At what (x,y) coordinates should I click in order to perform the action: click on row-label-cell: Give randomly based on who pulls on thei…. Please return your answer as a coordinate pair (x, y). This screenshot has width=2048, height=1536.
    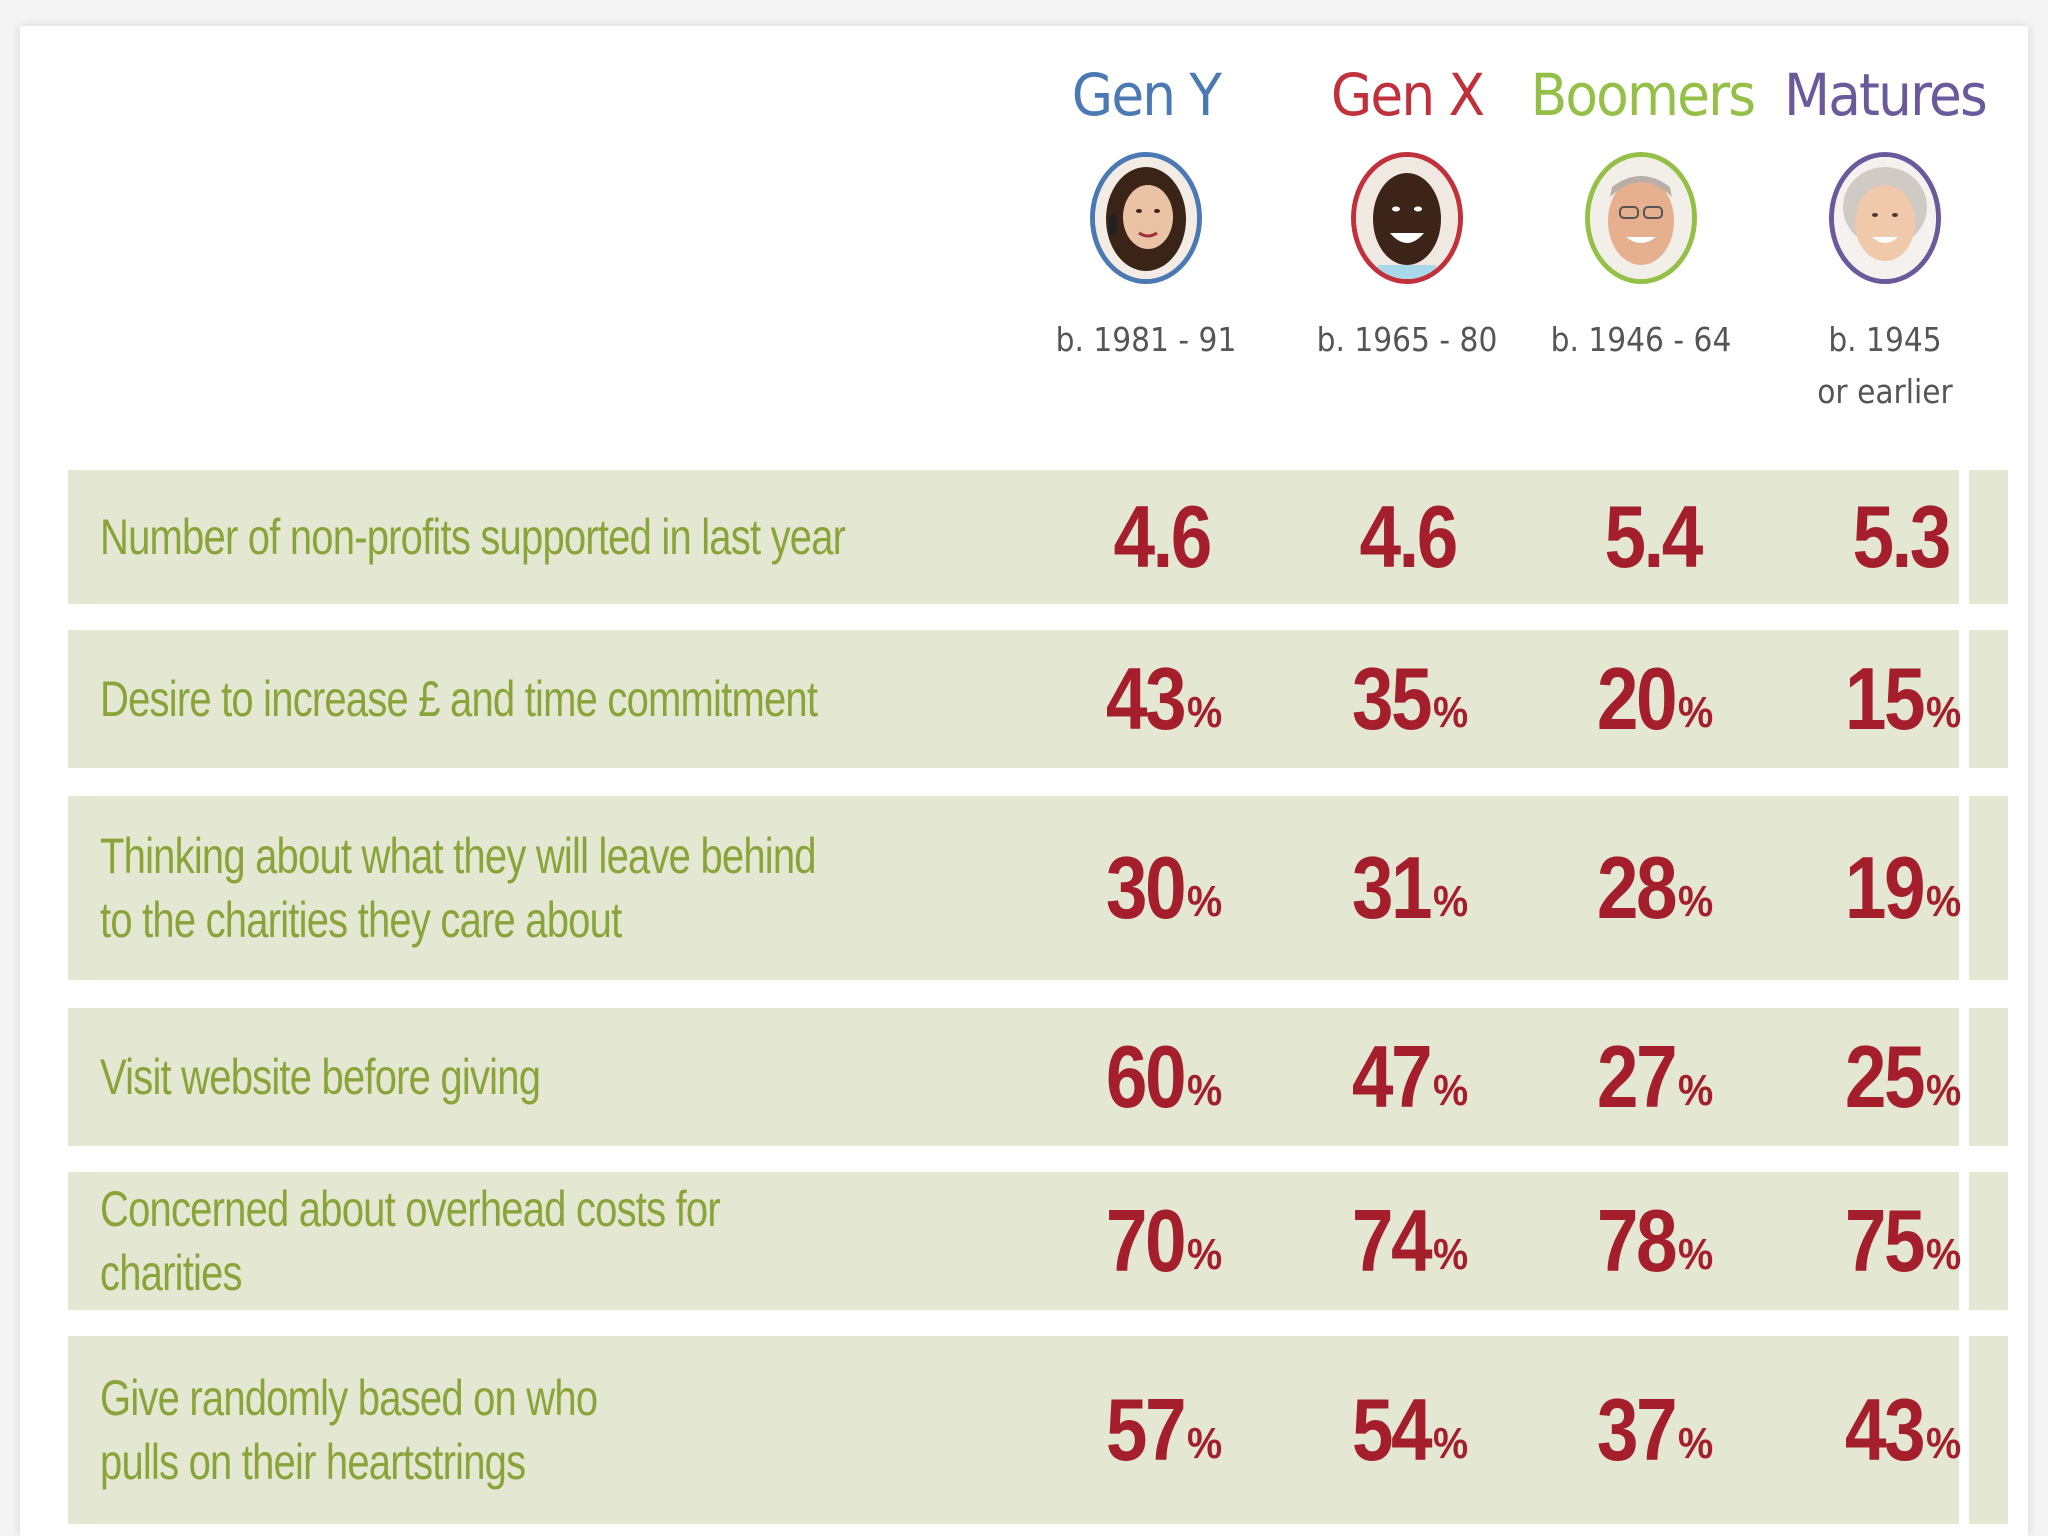
    Looking at the image, I should click on (566, 1430).